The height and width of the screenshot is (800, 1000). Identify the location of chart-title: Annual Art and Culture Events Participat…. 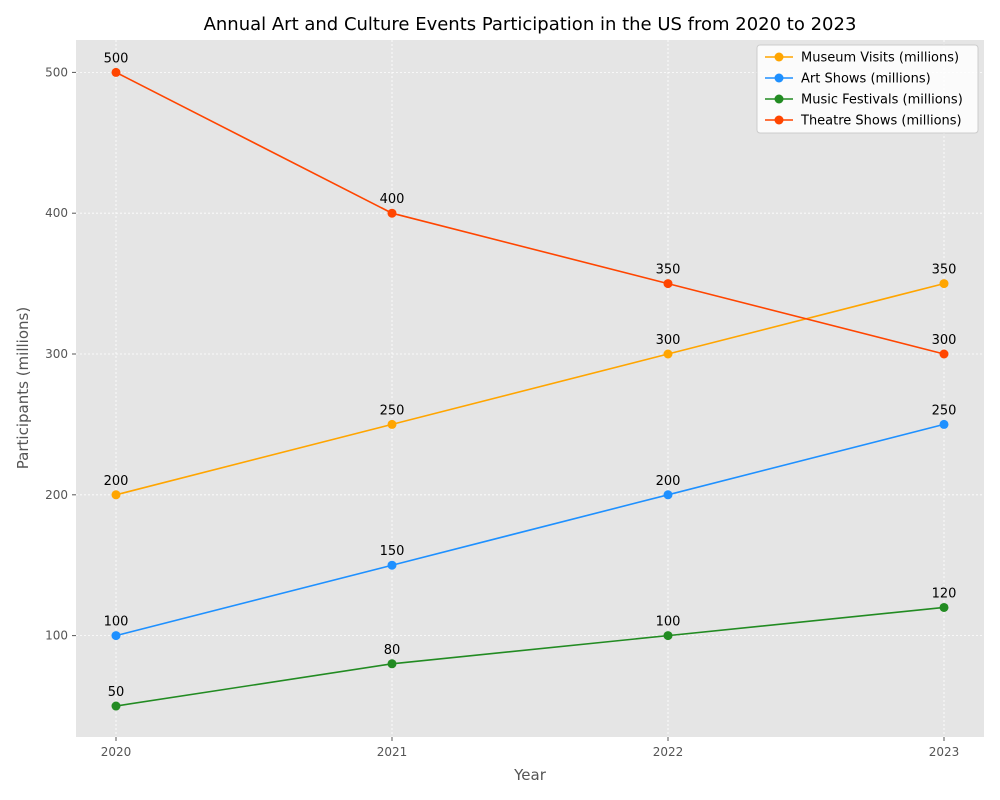
(530, 24).